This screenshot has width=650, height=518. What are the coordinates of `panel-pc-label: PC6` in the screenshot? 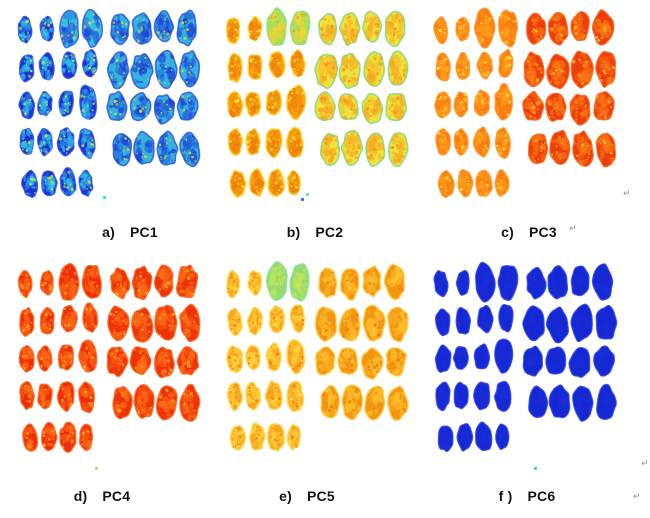 It's located at (541, 496).